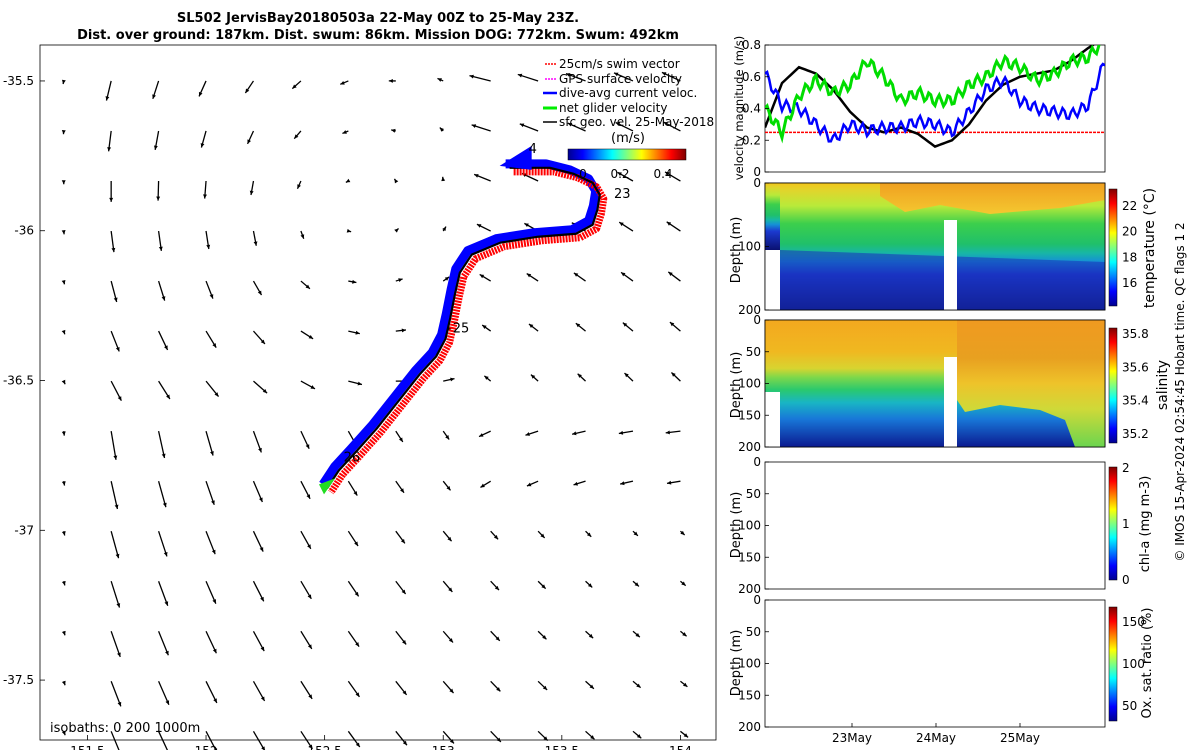  Describe the element at coordinates (1113, 523) in the screenshot. I see `chla-colorbar` at that location.